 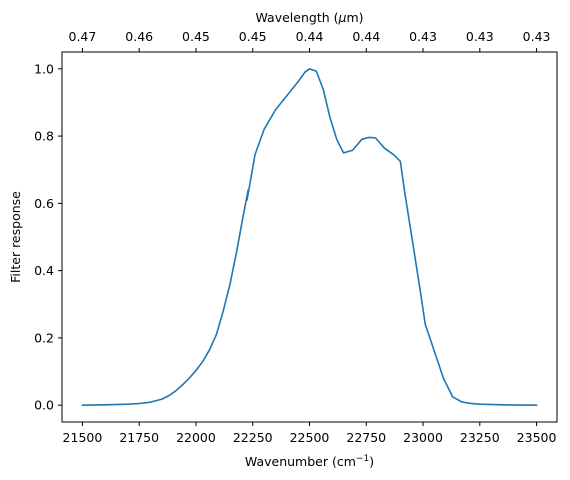 What do you see at coordinates (83, 36) in the screenshot?
I see `top-tick-label: 0.47` at bounding box center [83, 36].